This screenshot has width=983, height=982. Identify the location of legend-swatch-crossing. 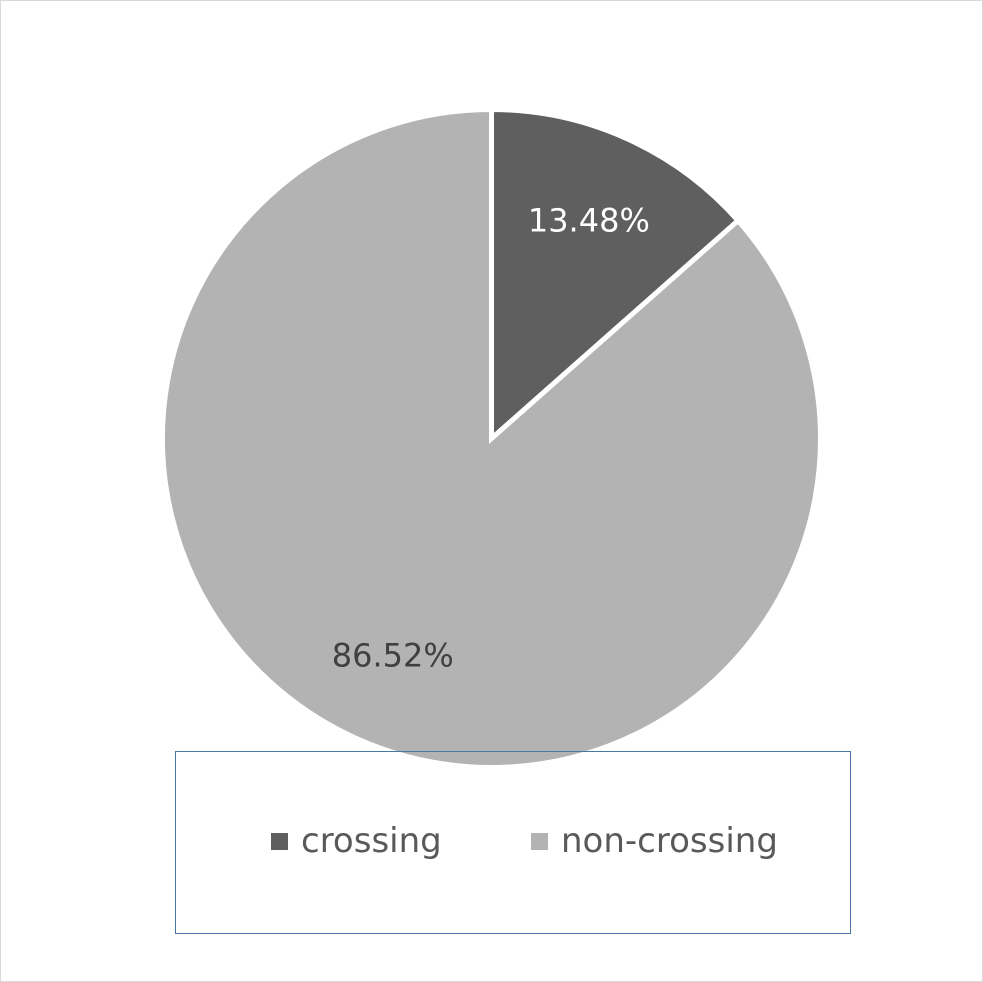
(279, 841).